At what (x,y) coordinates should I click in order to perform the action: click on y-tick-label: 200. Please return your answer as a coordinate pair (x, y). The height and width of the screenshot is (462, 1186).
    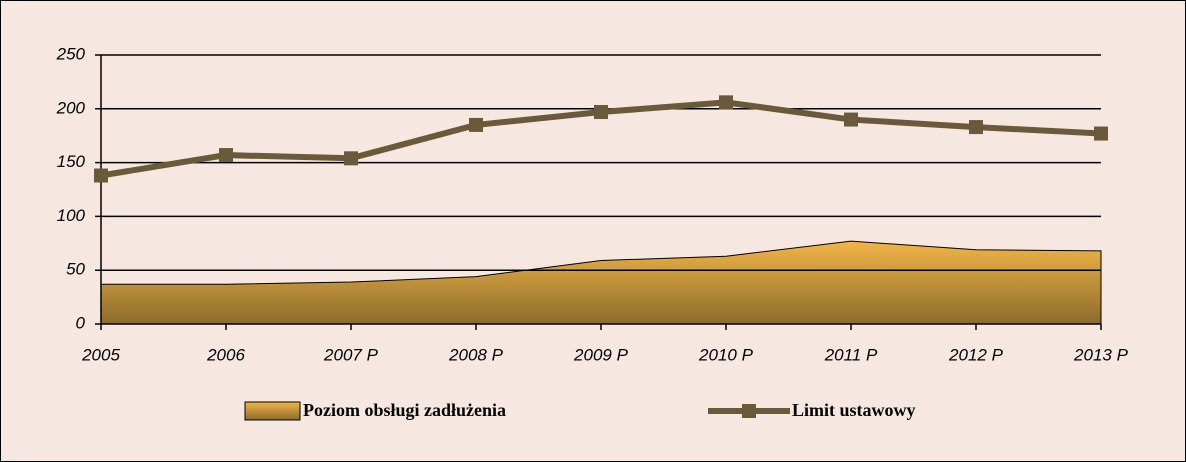
    Looking at the image, I should click on (71, 107).